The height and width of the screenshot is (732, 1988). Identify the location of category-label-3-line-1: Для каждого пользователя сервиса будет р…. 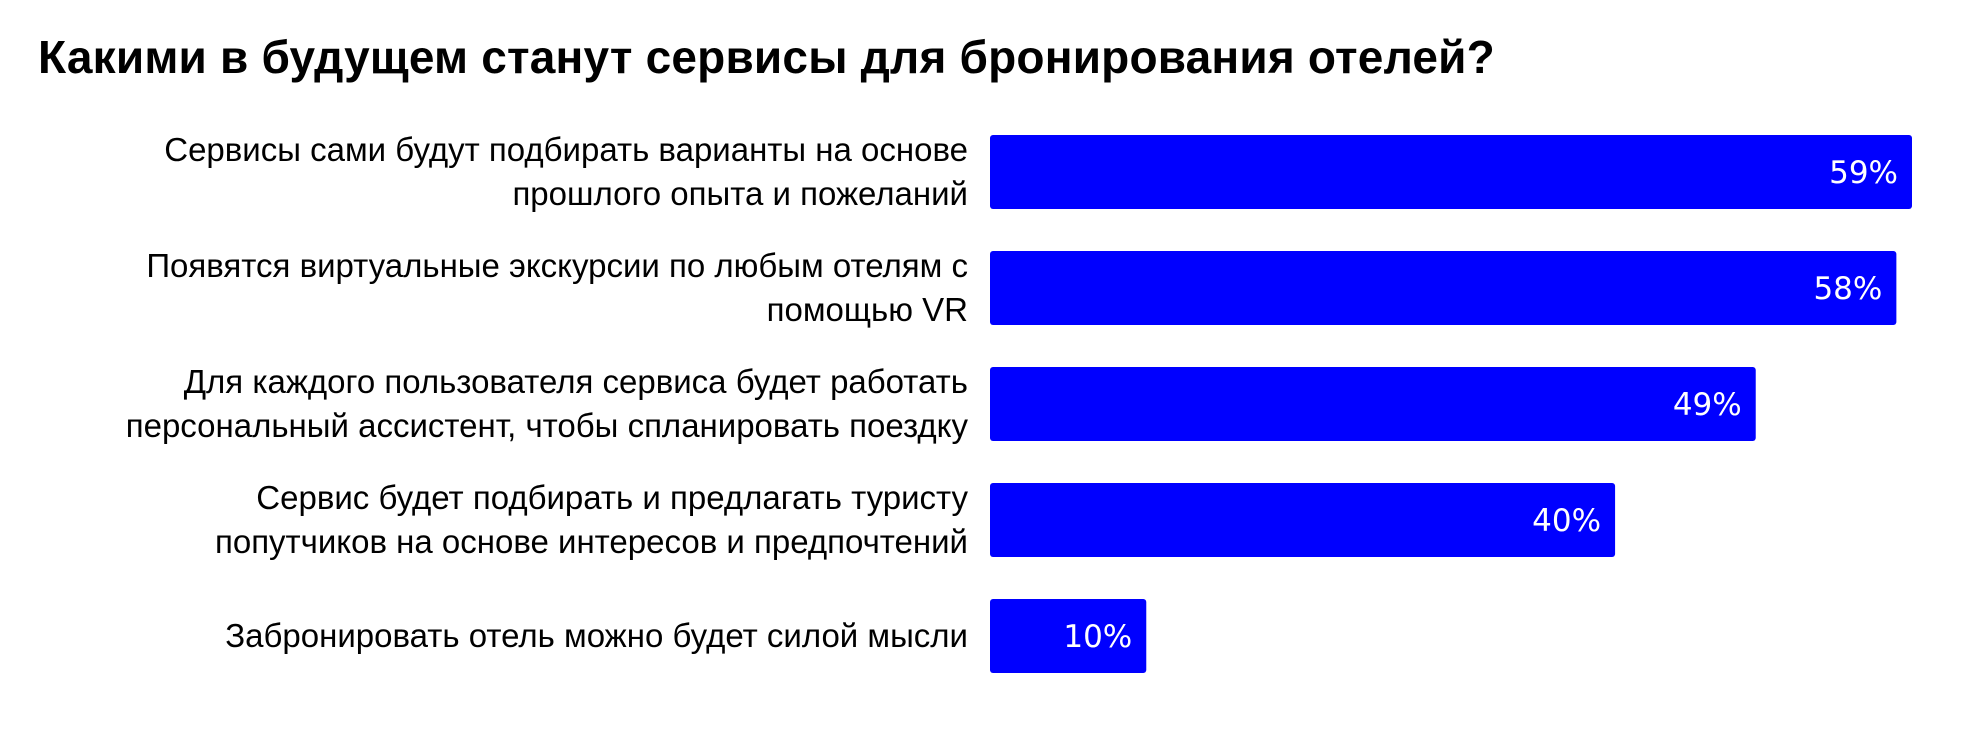
(576, 381).